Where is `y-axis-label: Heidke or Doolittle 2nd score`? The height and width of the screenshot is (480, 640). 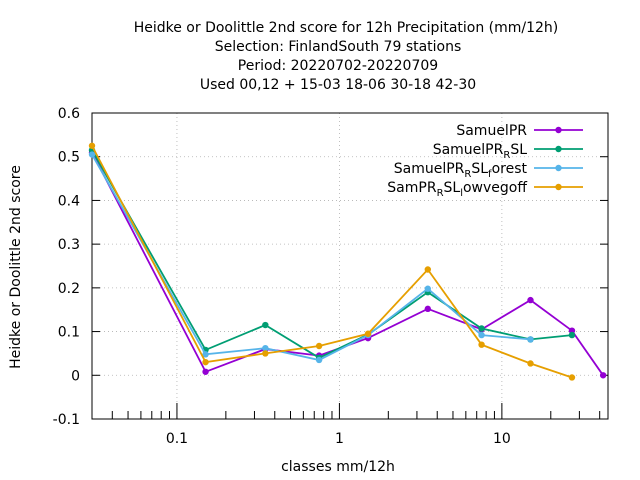 y-axis-label: Heidke or Doolittle 2nd score is located at coordinates (16, 267).